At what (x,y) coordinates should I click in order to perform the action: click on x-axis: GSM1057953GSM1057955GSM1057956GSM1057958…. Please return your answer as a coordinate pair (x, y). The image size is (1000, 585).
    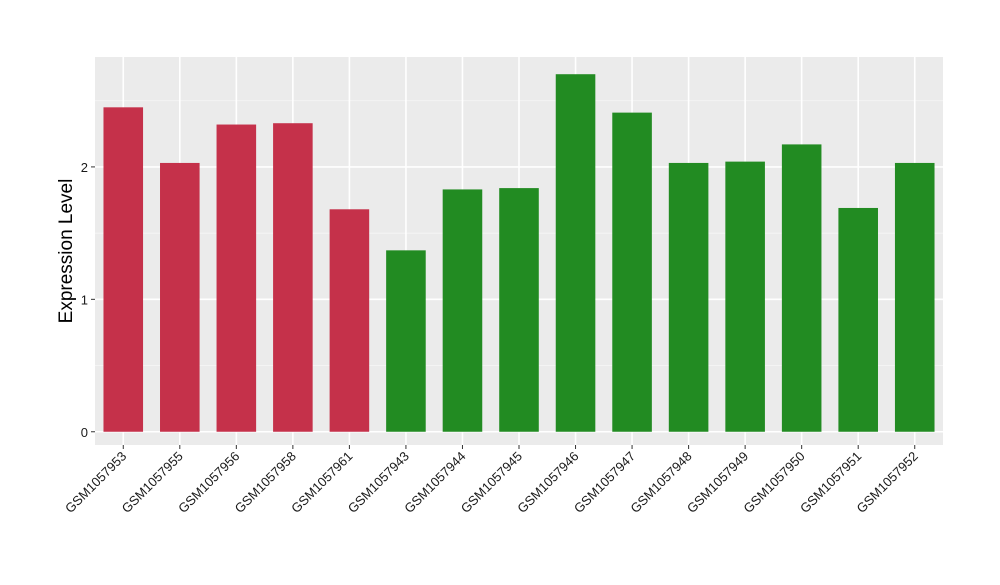
    Looking at the image, I should click on (491, 480).